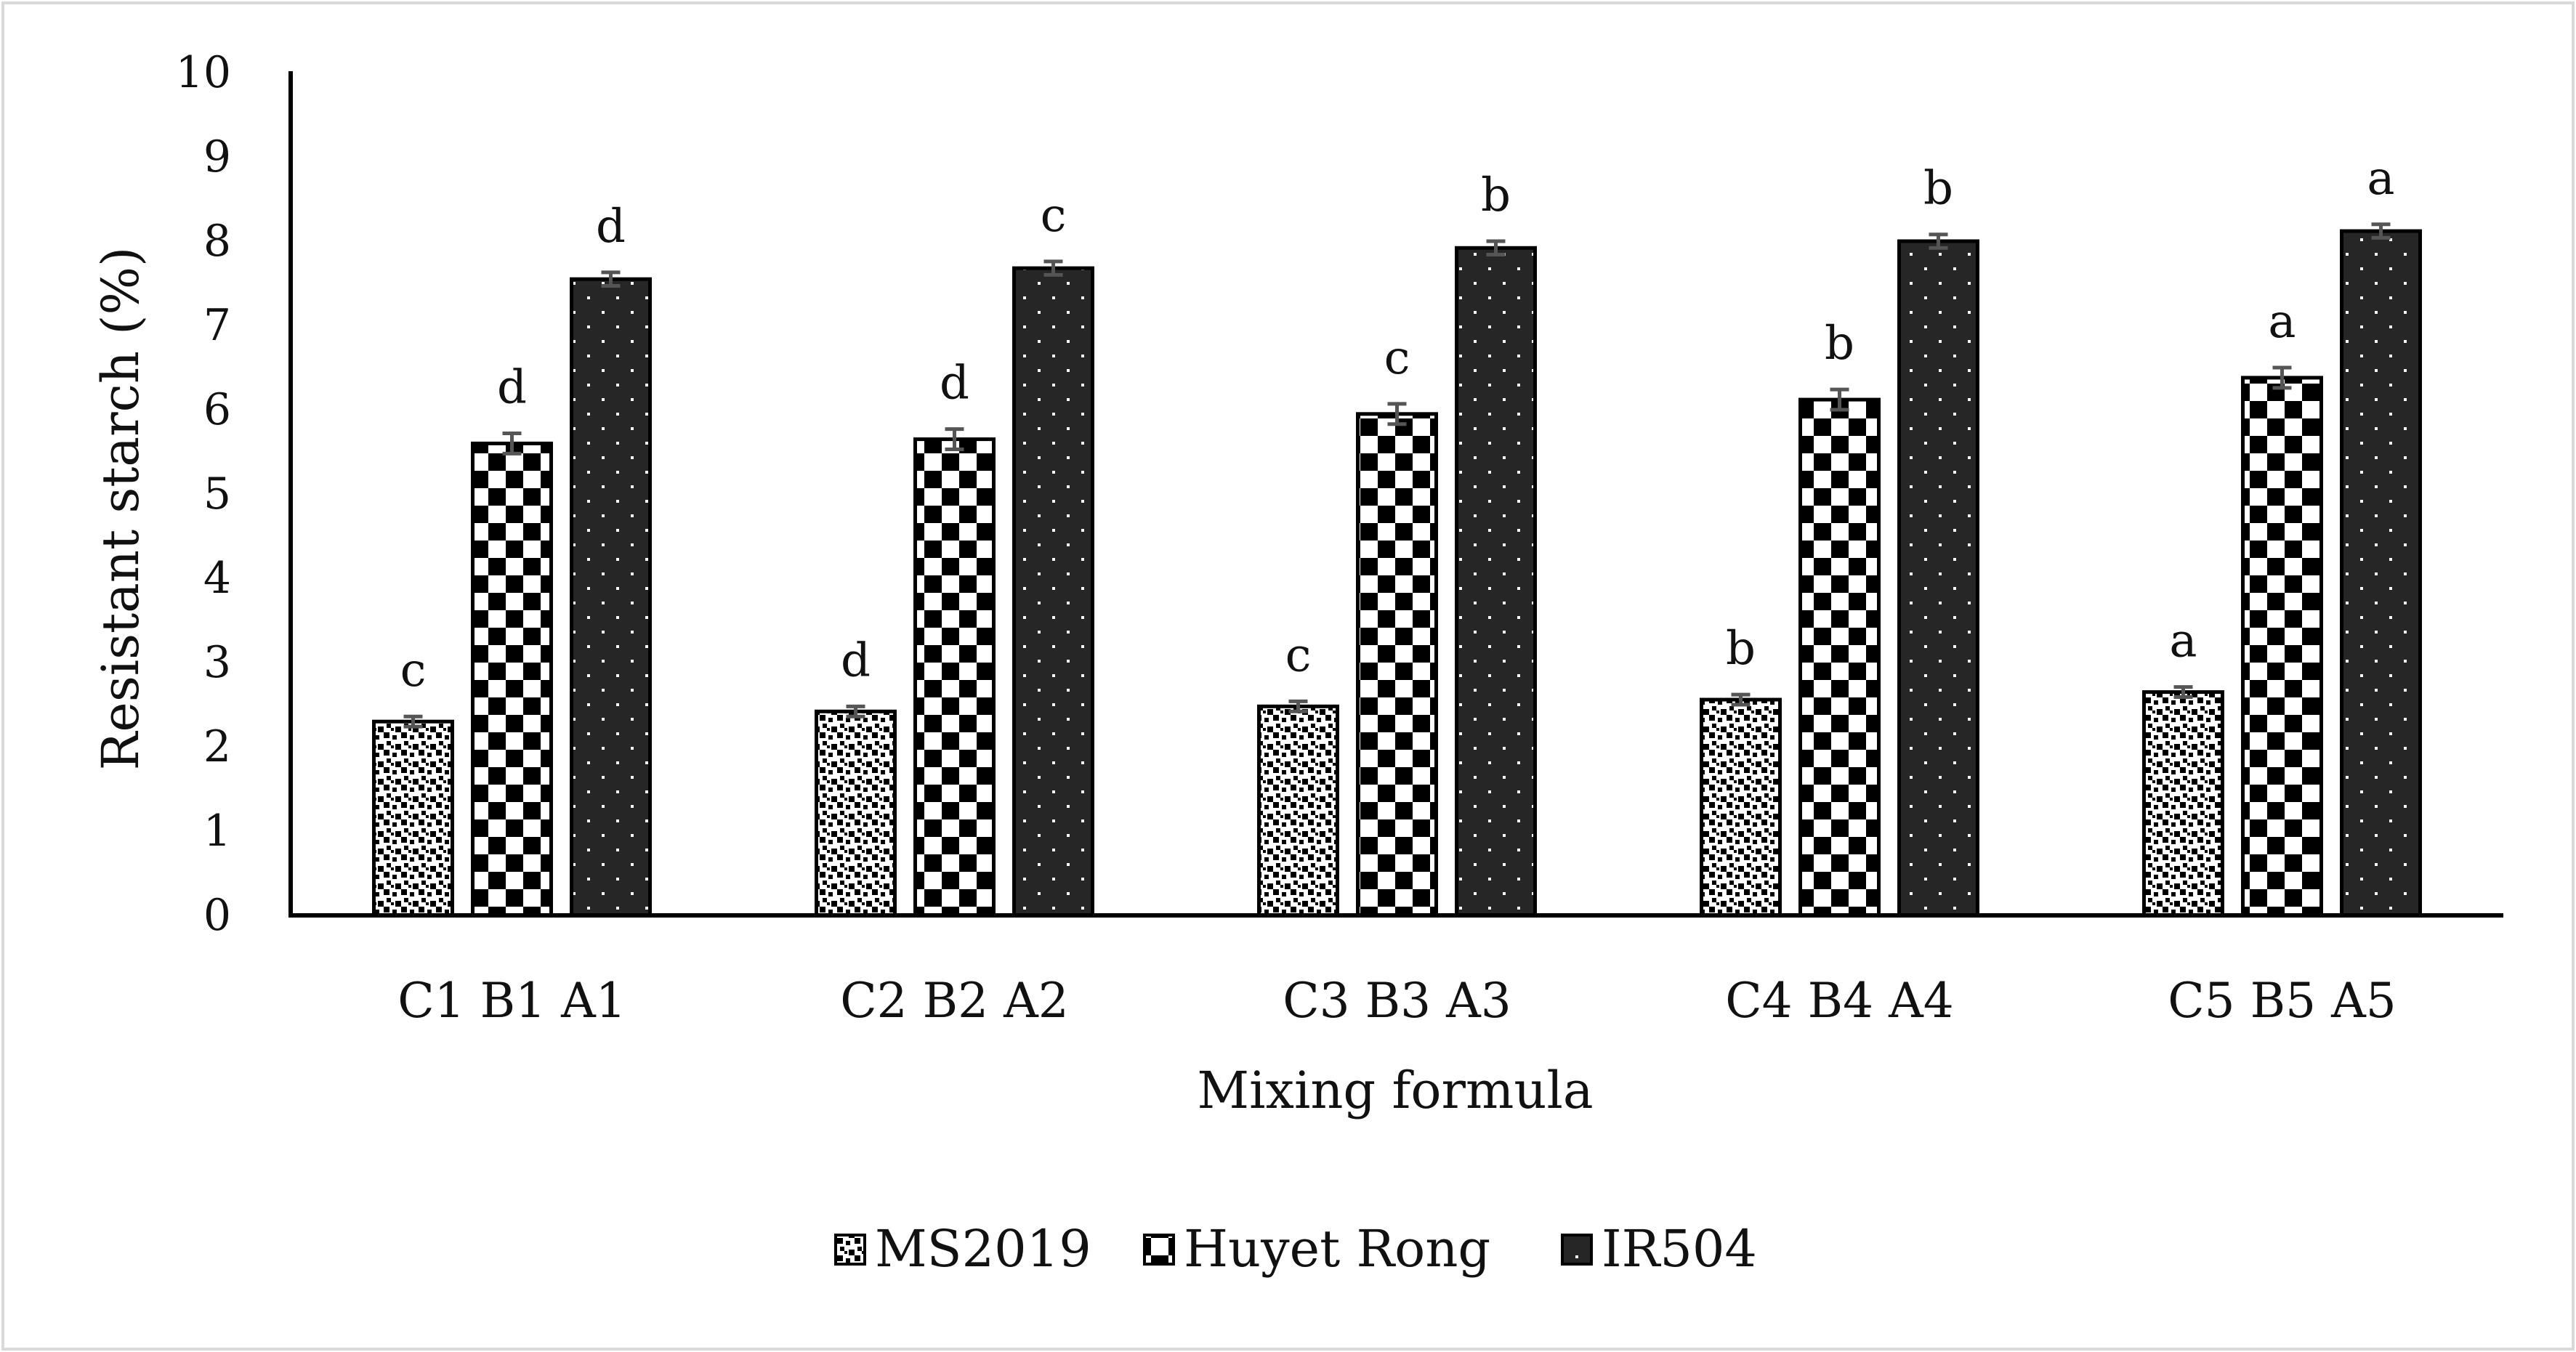 The image size is (2576, 1352). I want to click on y-tick-label: 2, so click(217, 746).